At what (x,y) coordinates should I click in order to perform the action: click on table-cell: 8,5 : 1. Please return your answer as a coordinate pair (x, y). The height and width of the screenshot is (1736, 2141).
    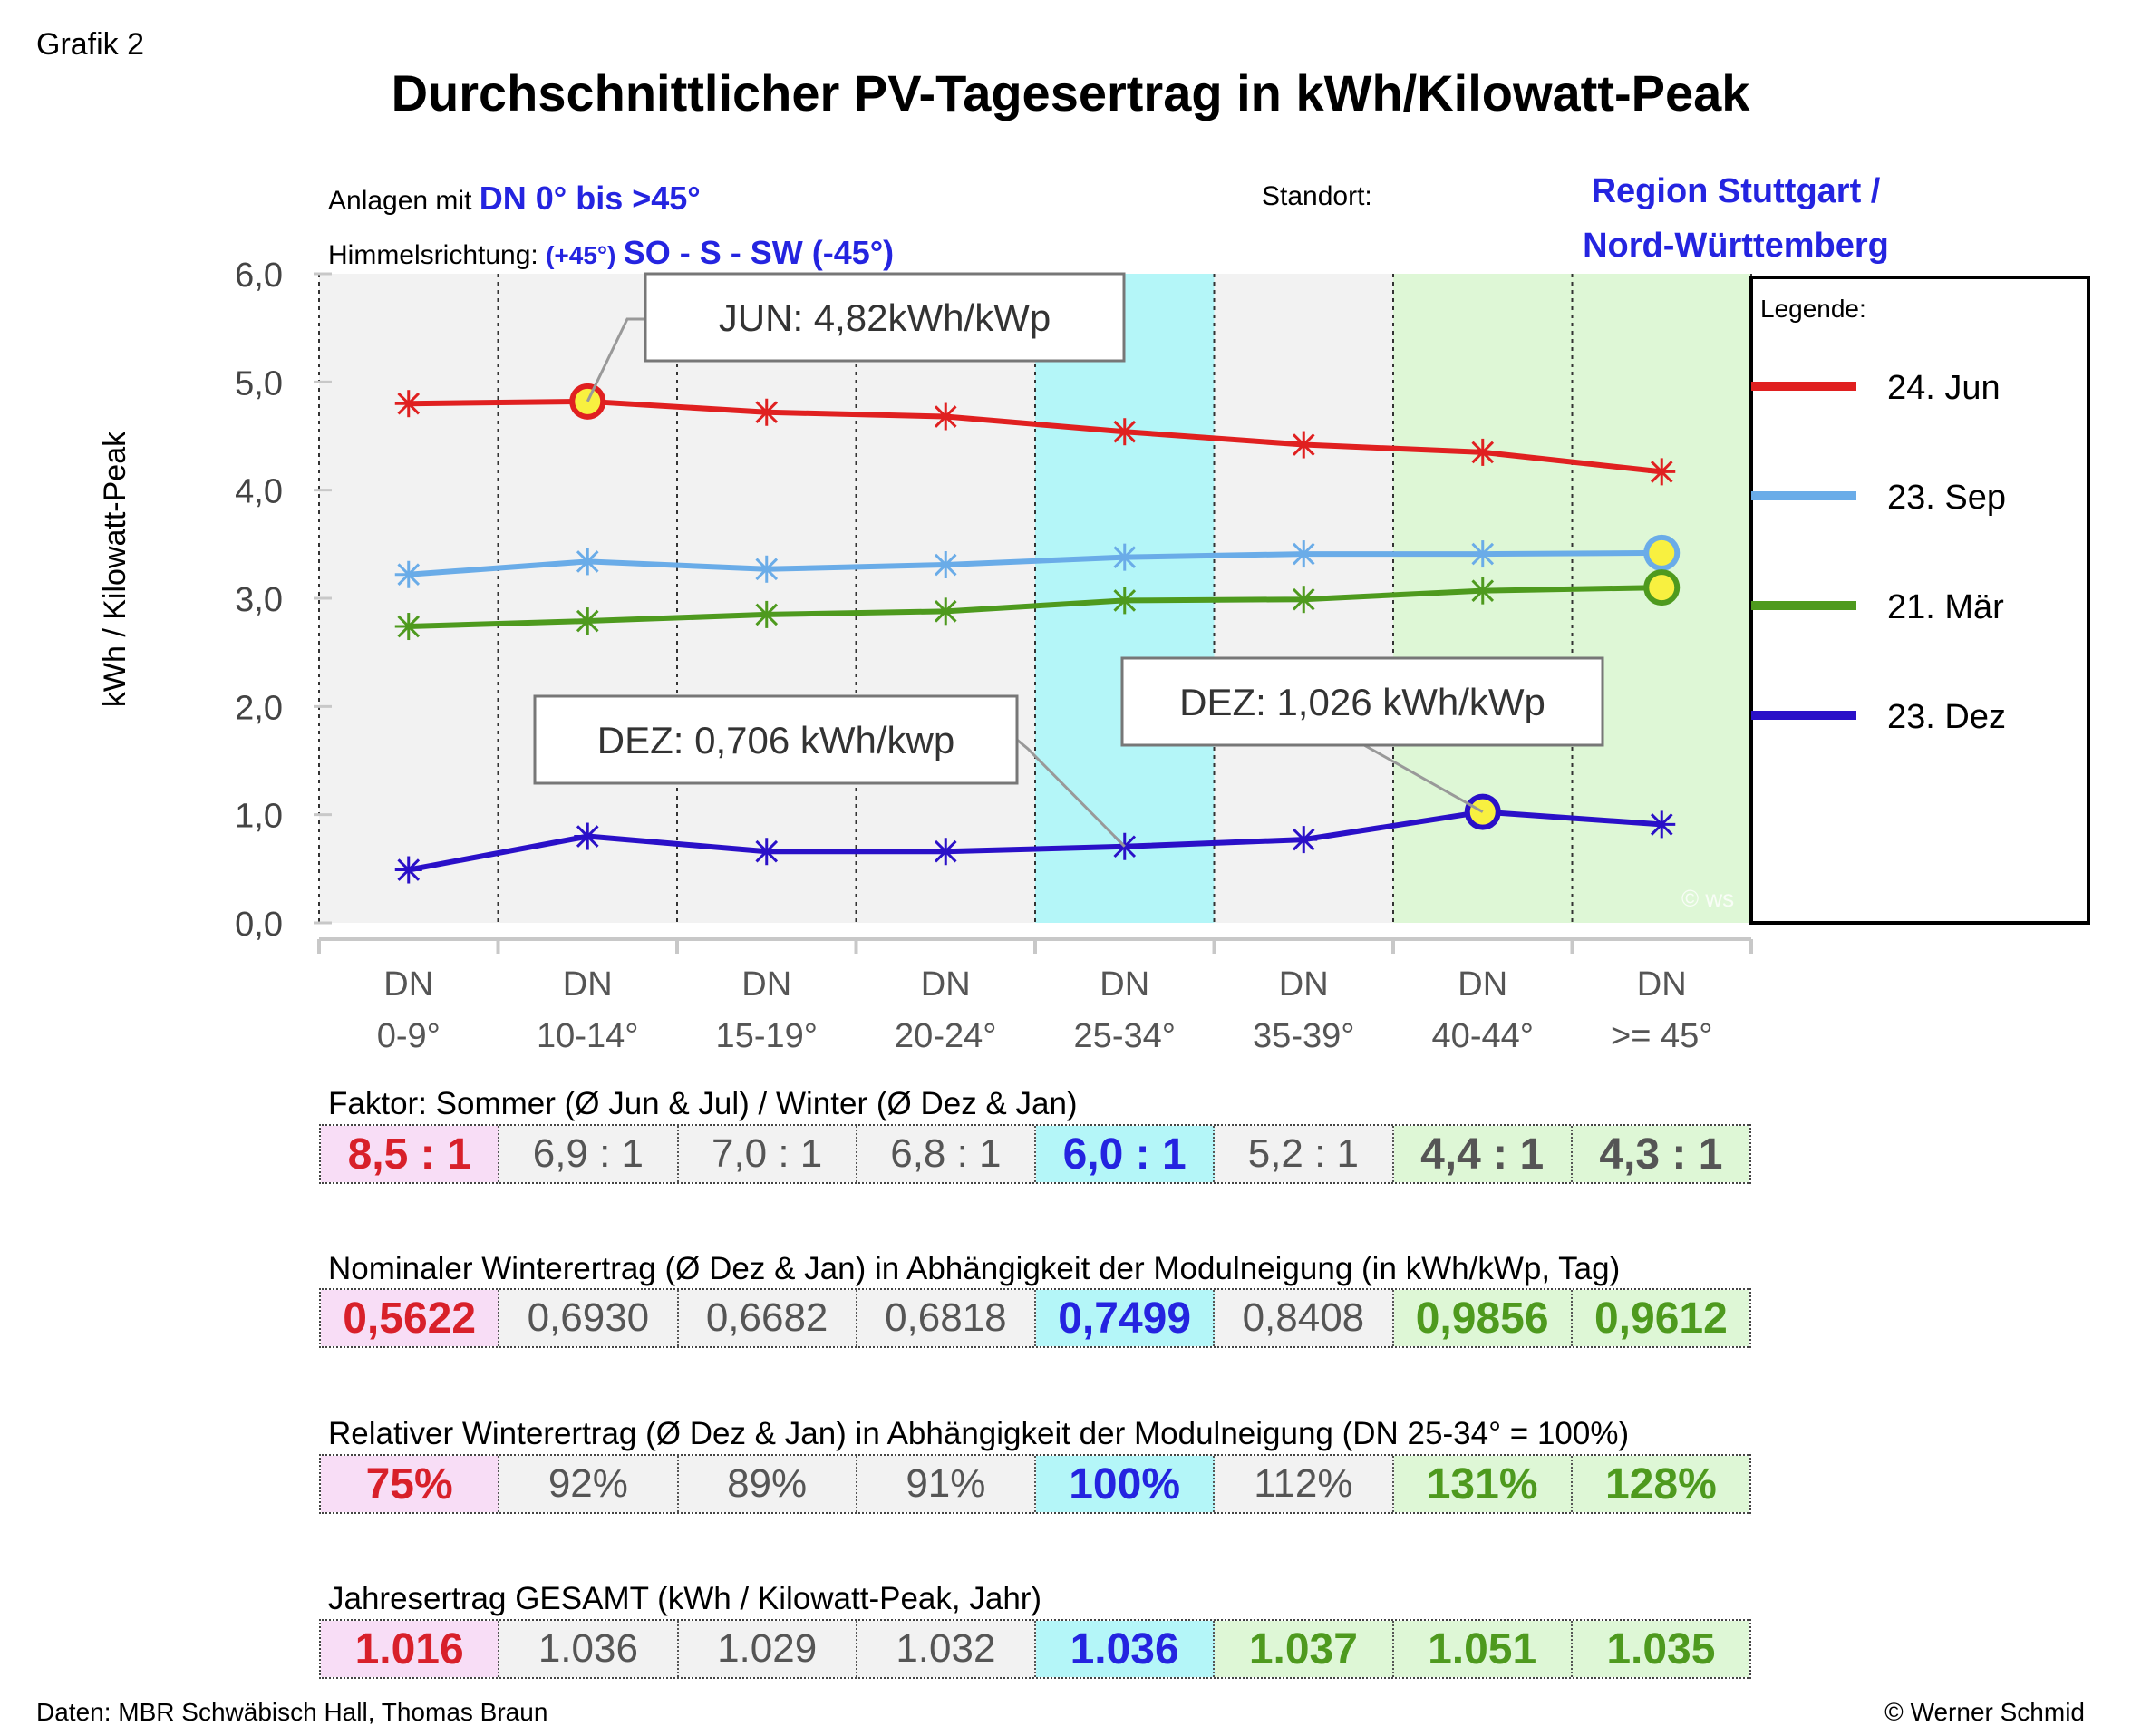
    Looking at the image, I should click on (410, 1154).